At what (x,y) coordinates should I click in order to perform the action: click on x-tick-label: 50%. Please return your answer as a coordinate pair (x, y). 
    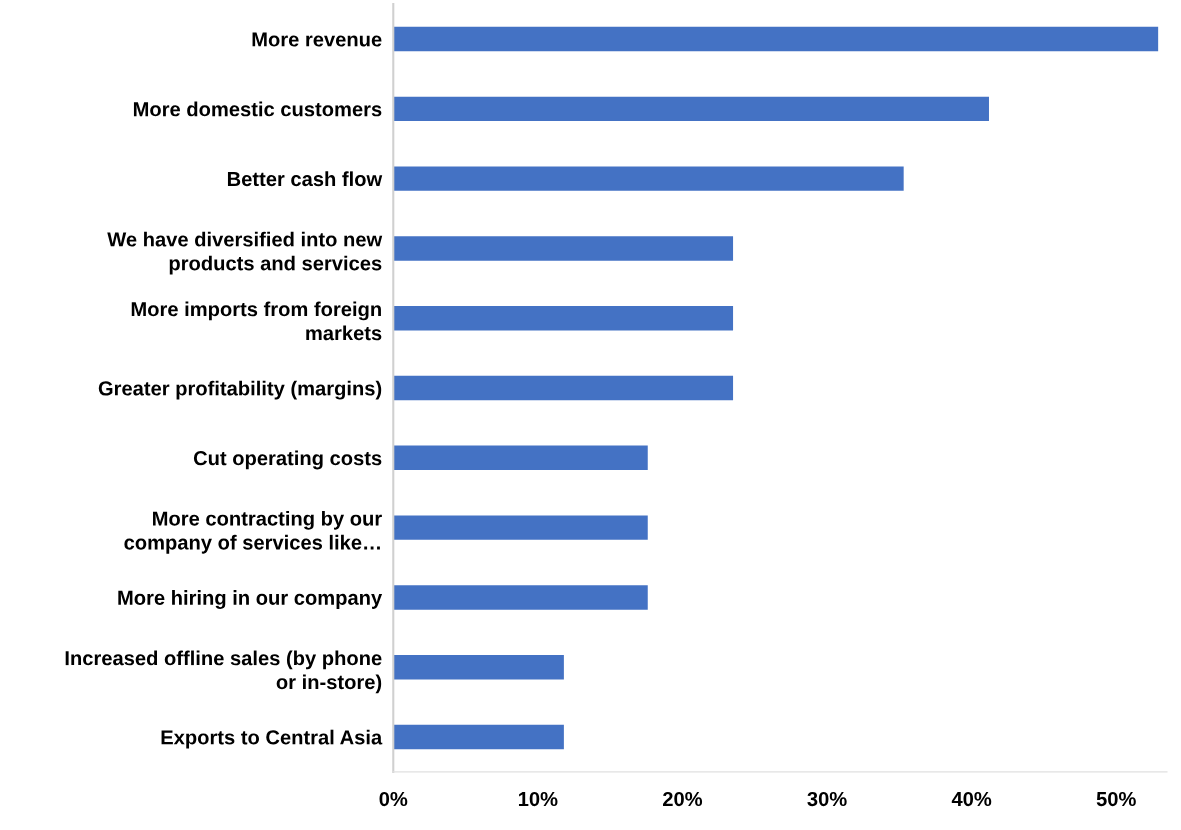
    Looking at the image, I should click on (1116, 799).